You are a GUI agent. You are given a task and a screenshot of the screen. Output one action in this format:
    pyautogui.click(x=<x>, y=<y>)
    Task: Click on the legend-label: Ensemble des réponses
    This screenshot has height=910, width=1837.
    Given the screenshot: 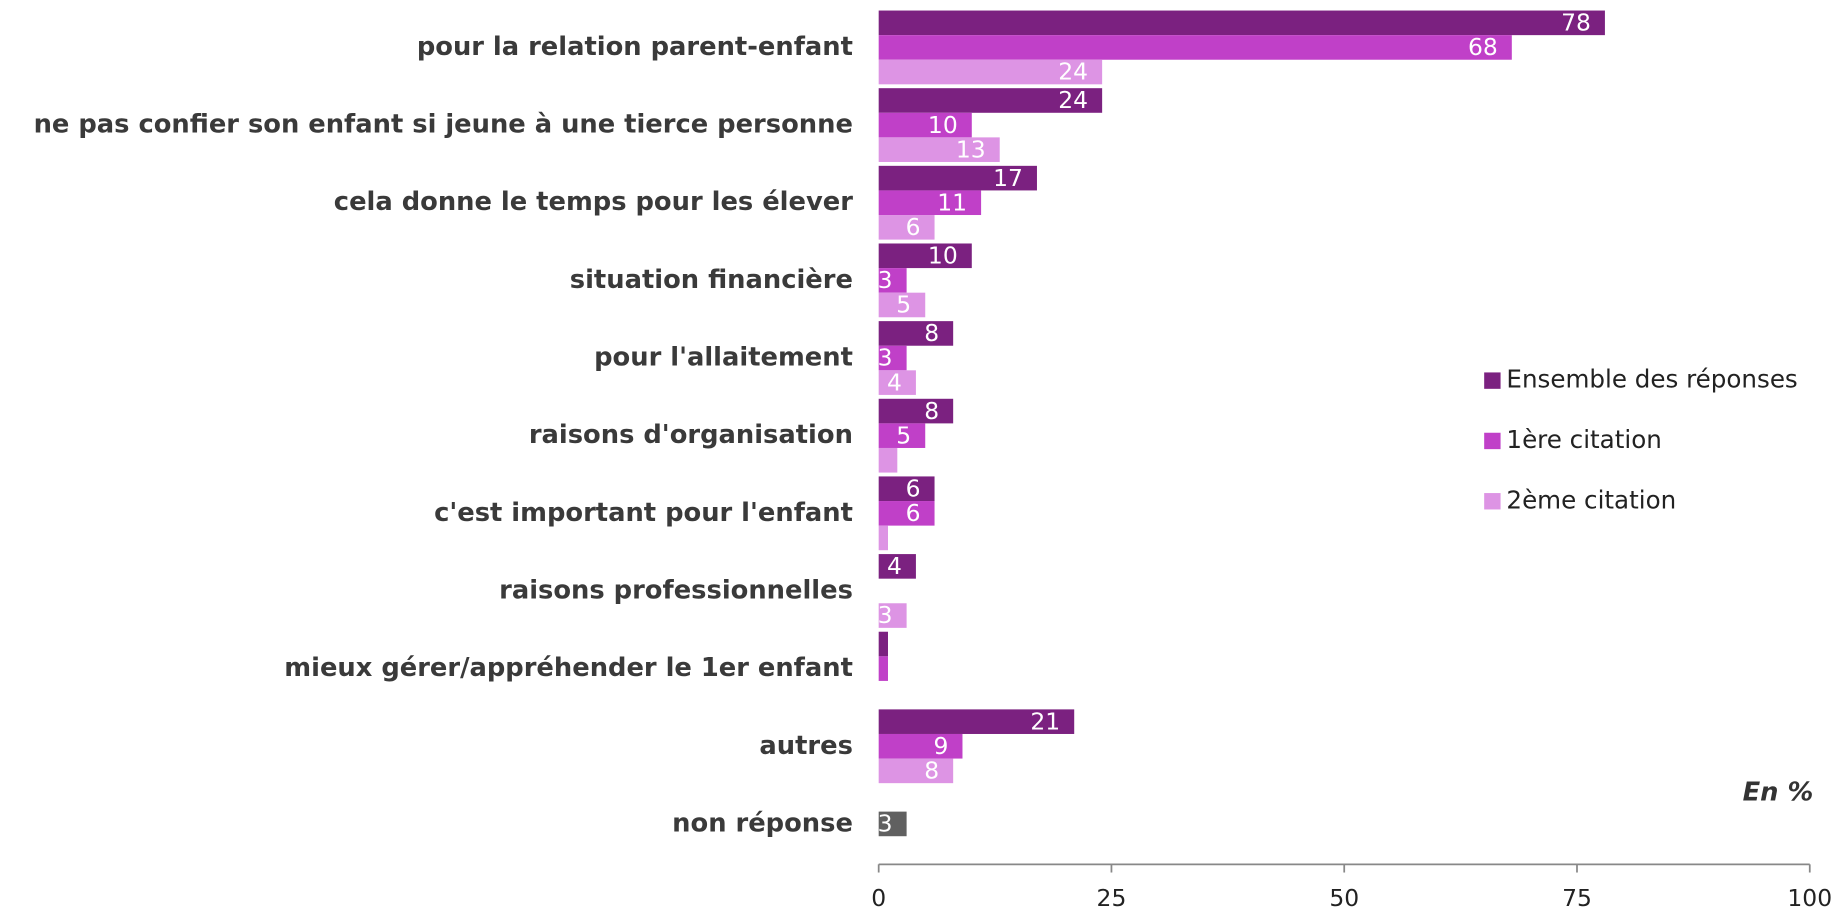 What is the action you would take?
    pyautogui.click(x=1651, y=379)
    